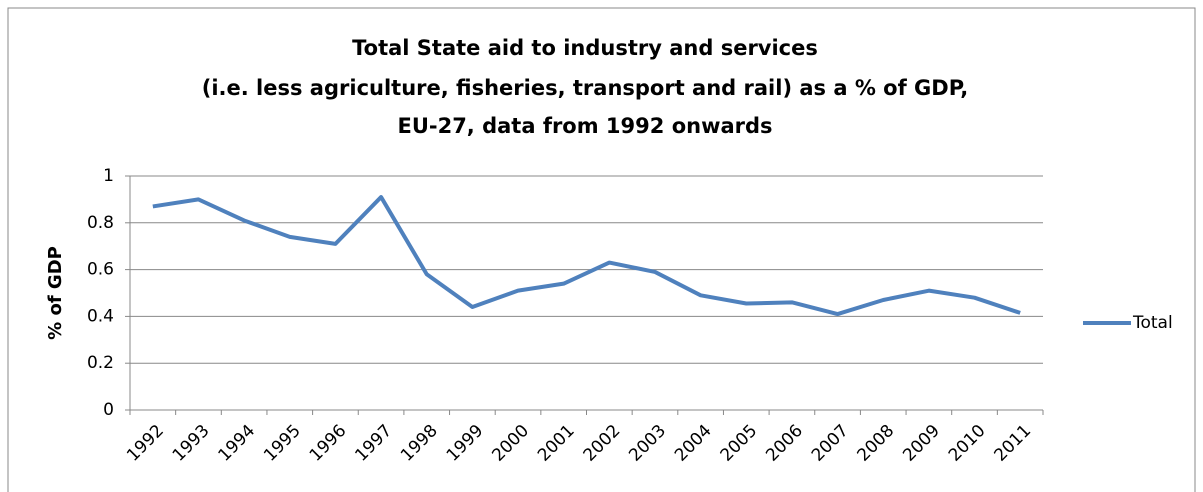  I want to click on y-axis-label: % of GDP, so click(55, 293).